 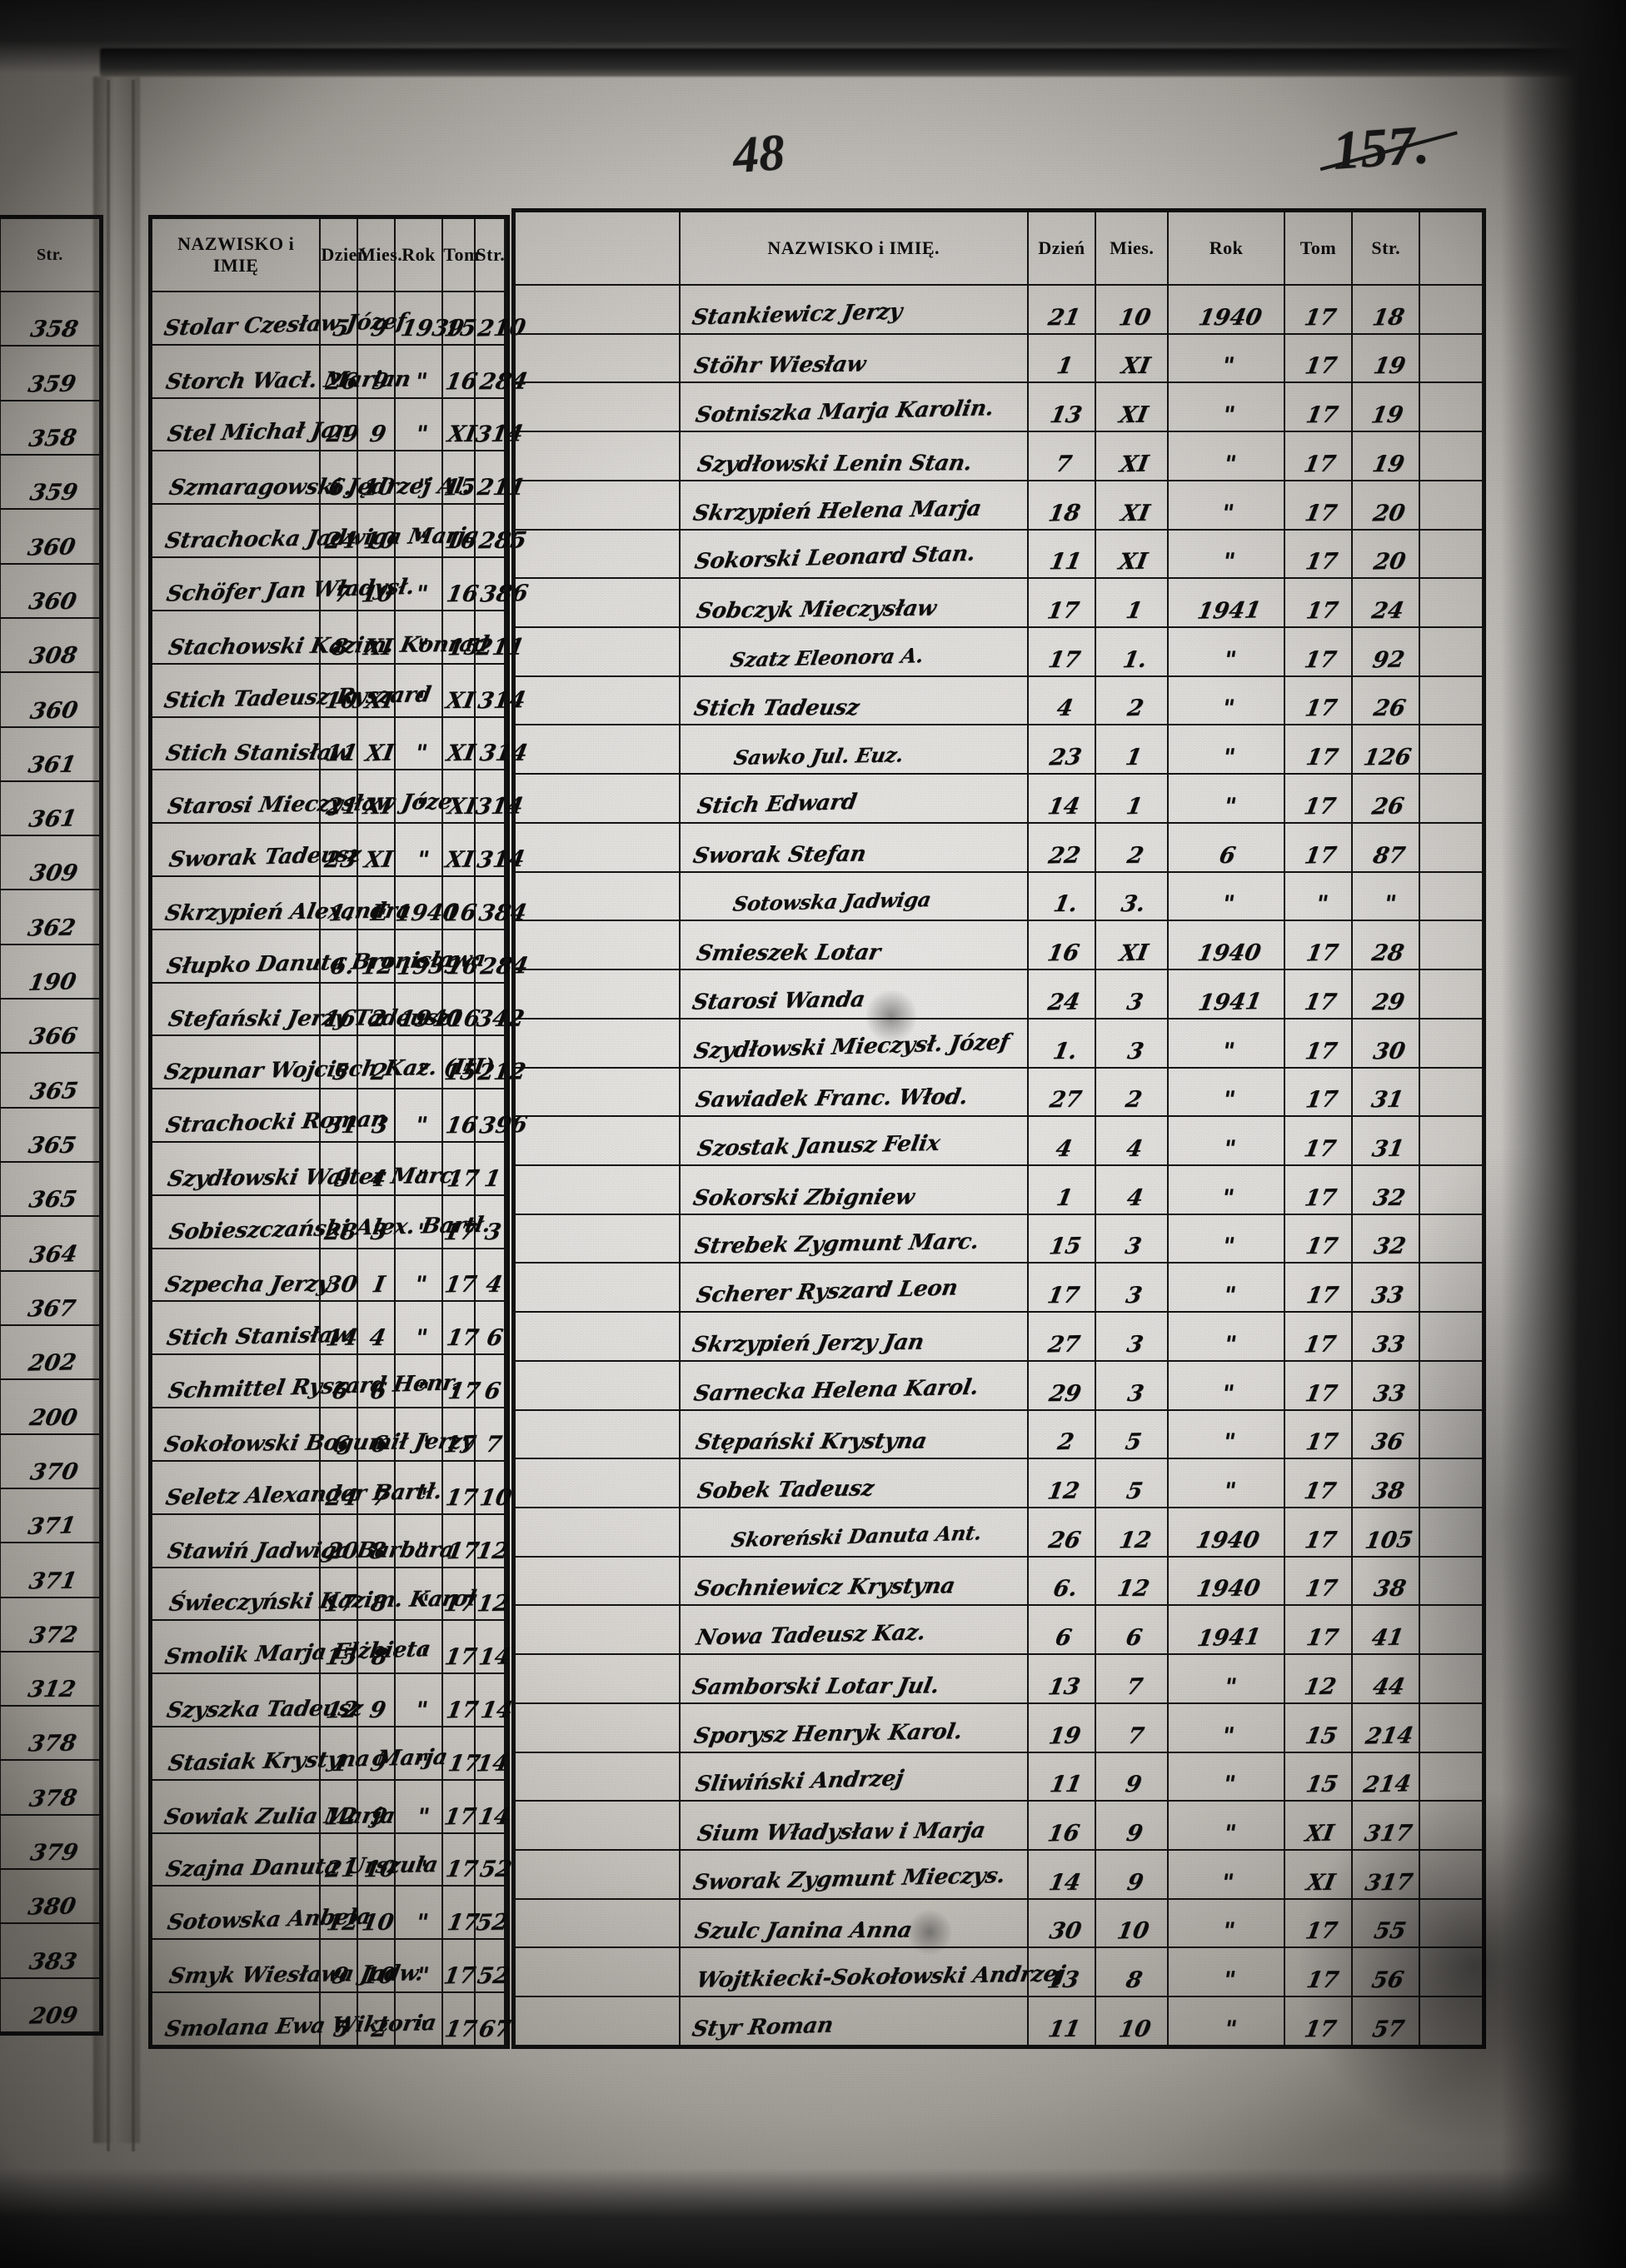 What do you see at coordinates (241, 1275) in the screenshot?
I see `cell-name: Szpecha Jerzy` at bounding box center [241, 1275].